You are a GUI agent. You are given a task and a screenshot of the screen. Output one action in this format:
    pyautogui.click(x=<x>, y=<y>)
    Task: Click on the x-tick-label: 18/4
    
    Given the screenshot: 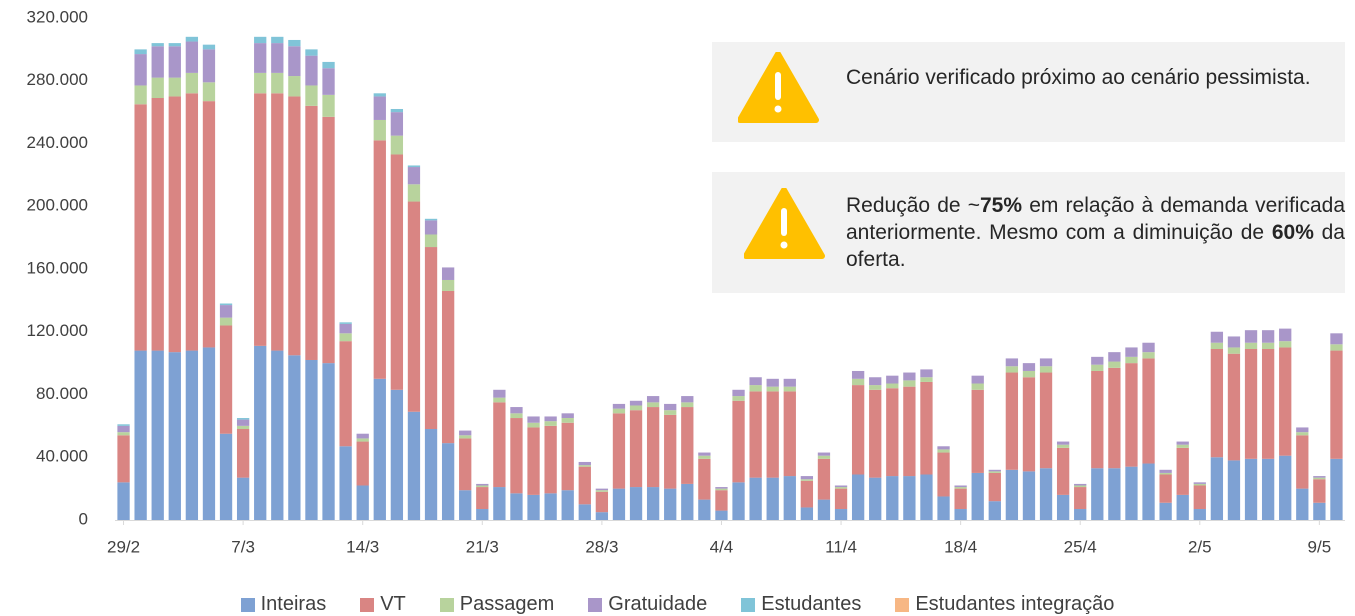 What is the action you would take?
    pyautogui.click(x=960, y=546)
    